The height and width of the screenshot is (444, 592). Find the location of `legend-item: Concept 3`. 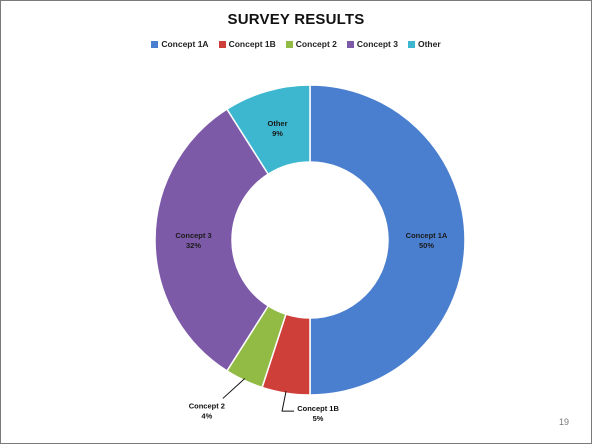

legend-item: Concept 3 is located at coordinates (372, 44).